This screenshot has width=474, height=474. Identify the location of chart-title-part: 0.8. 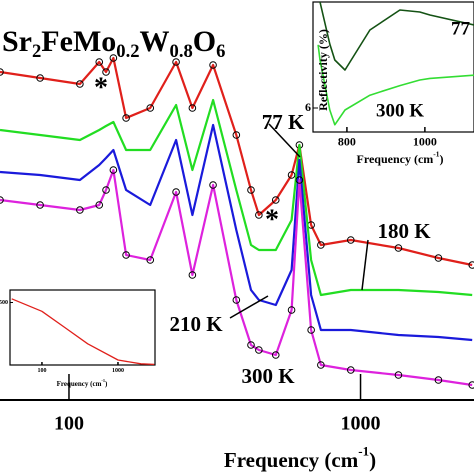
(181, 51).